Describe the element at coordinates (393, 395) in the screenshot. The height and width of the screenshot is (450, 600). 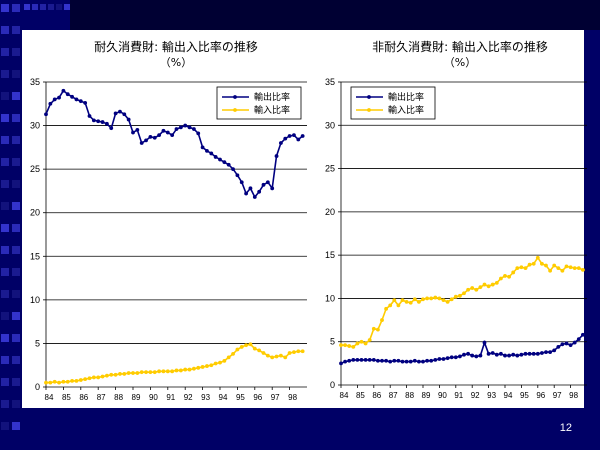
I see `x-tick-label: 87` at that location.